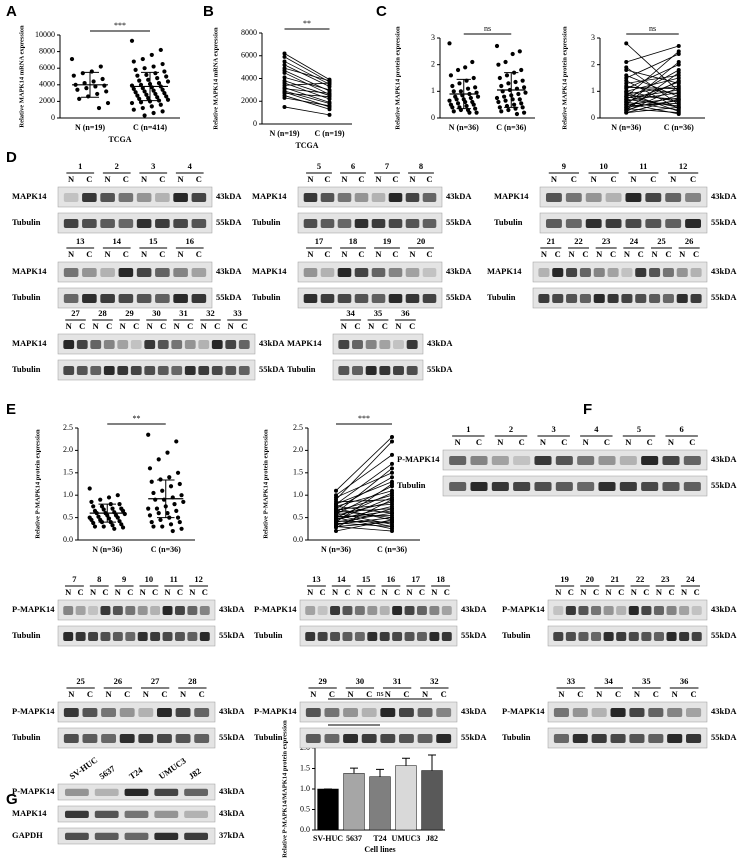 This screenshot has width=750, height=860. What do you see at coordinates (405, 313) in the screenshot?
I see `lane-number: 36` at bounding box center [405, 313].